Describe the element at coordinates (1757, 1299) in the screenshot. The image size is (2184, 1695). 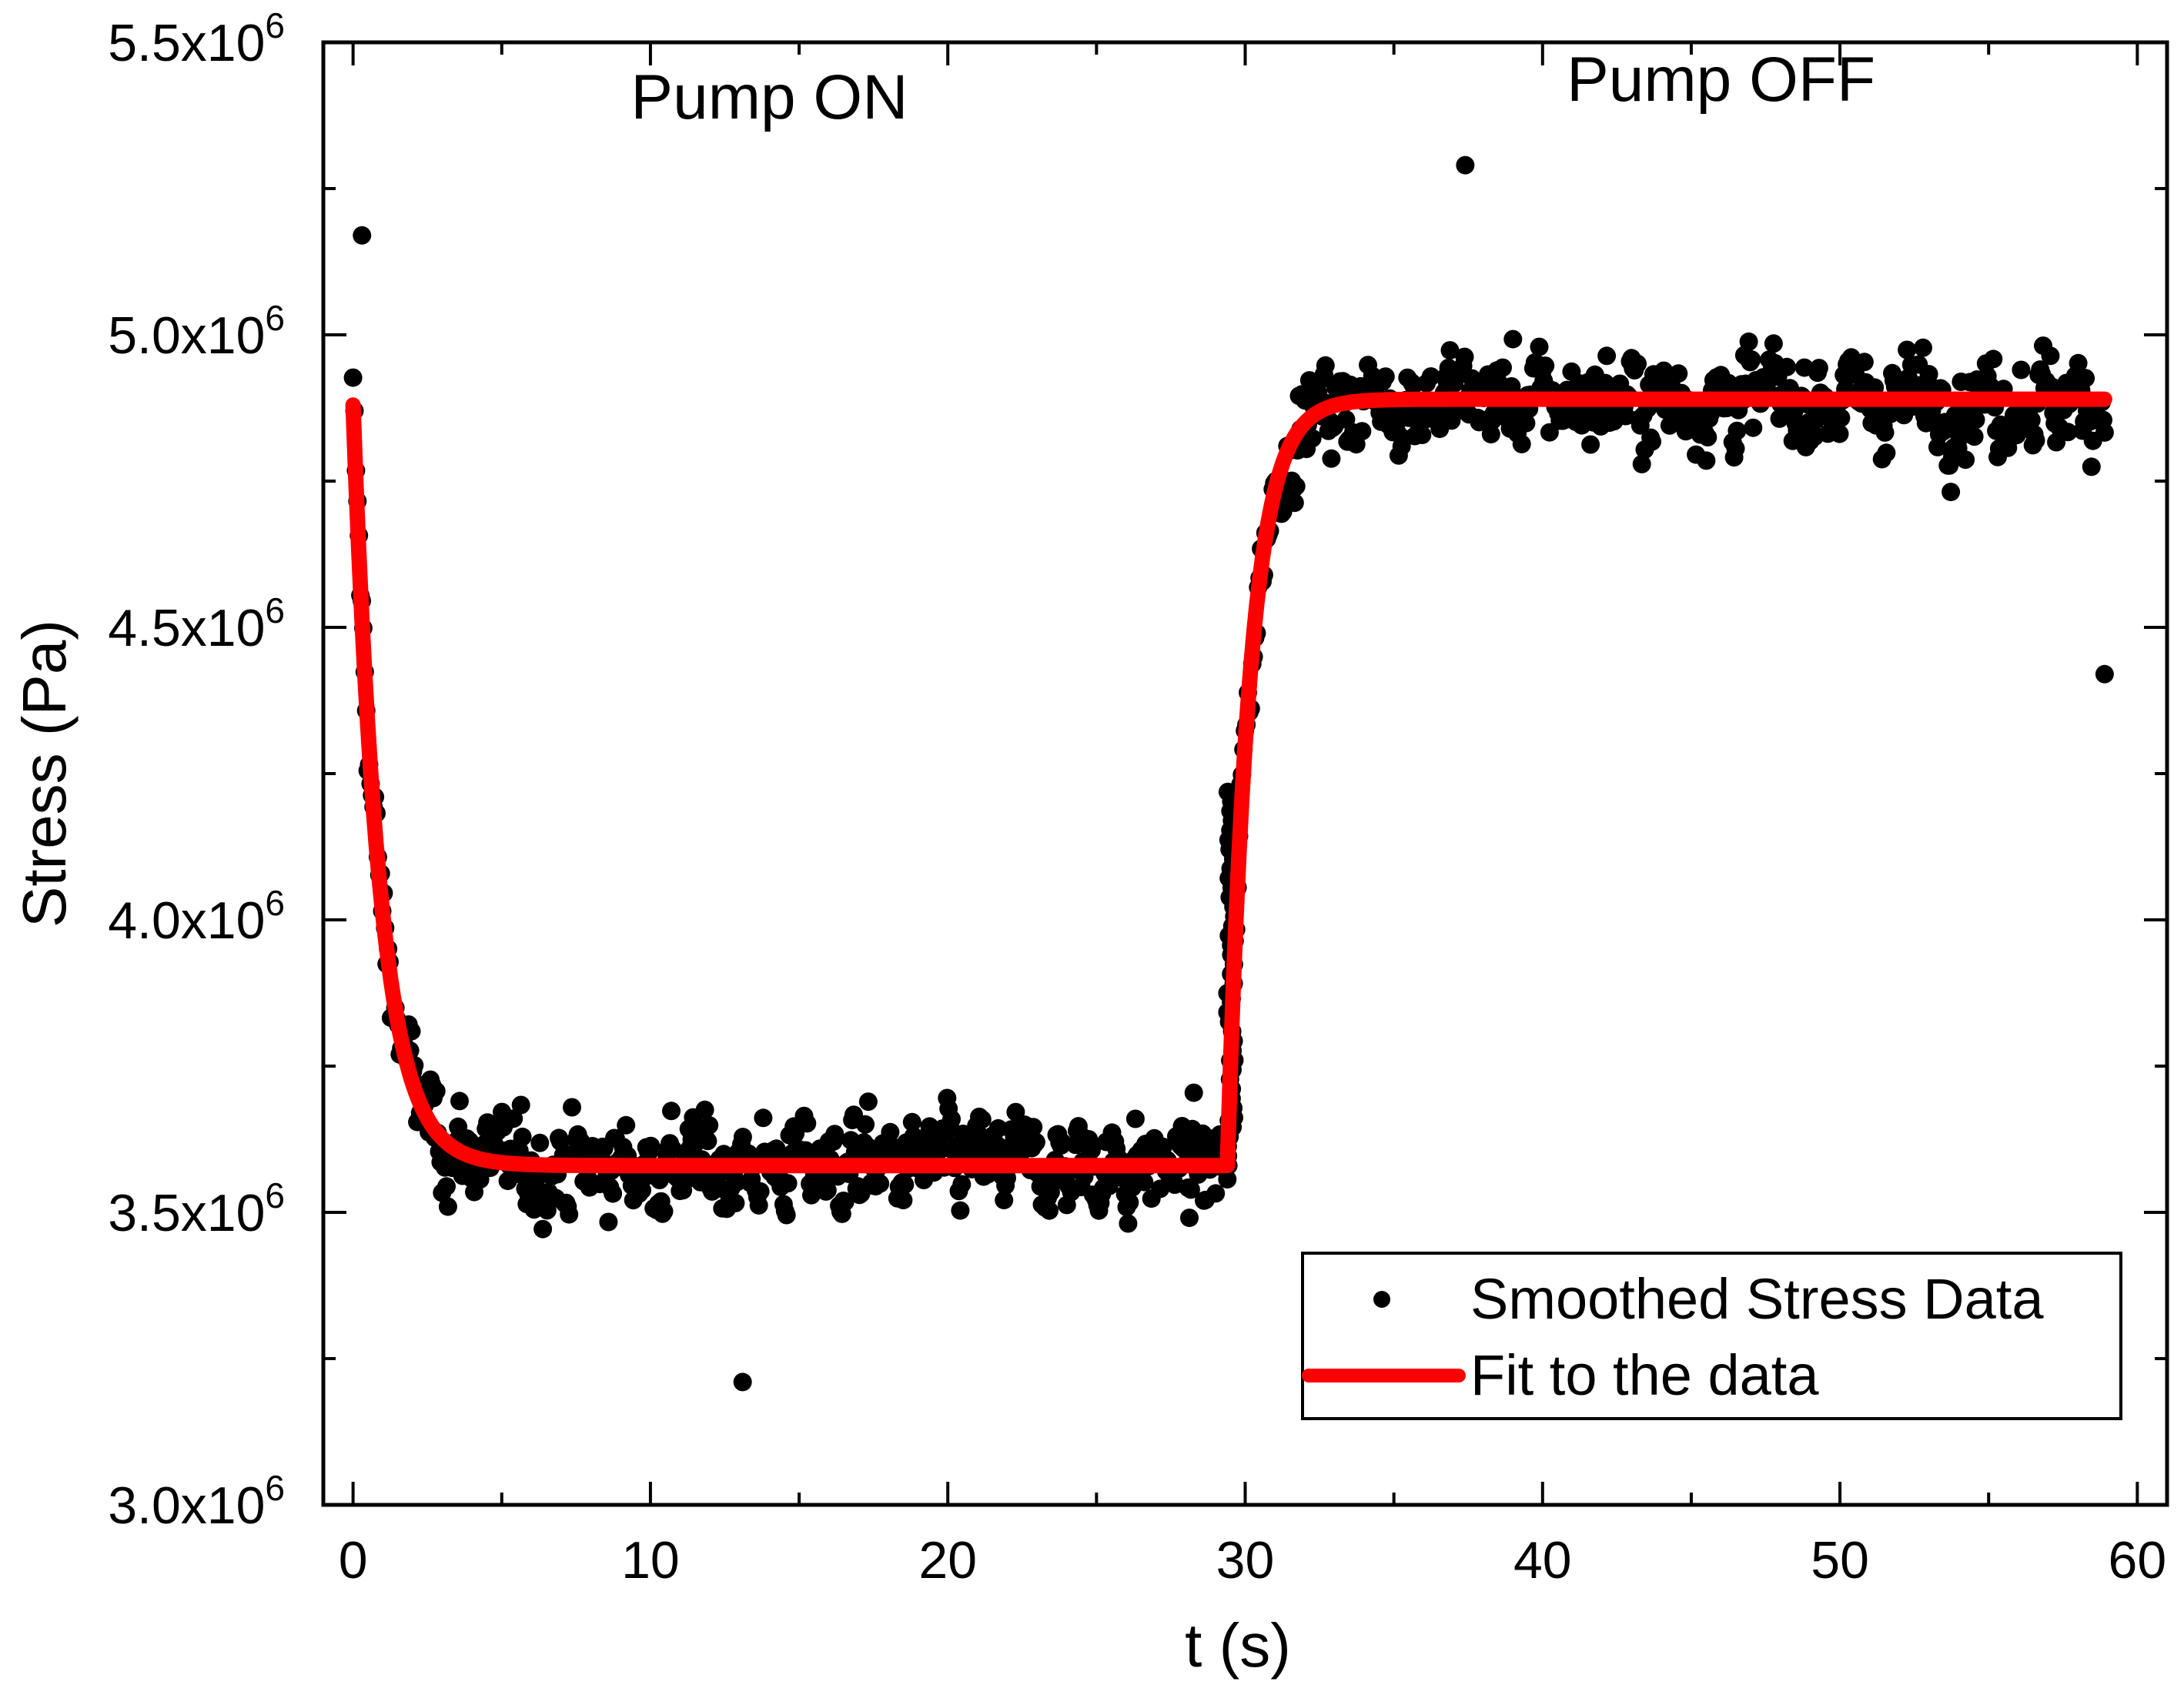
I see `legend-label-smoothed-stress: Smoothed Stress Data` at that location.